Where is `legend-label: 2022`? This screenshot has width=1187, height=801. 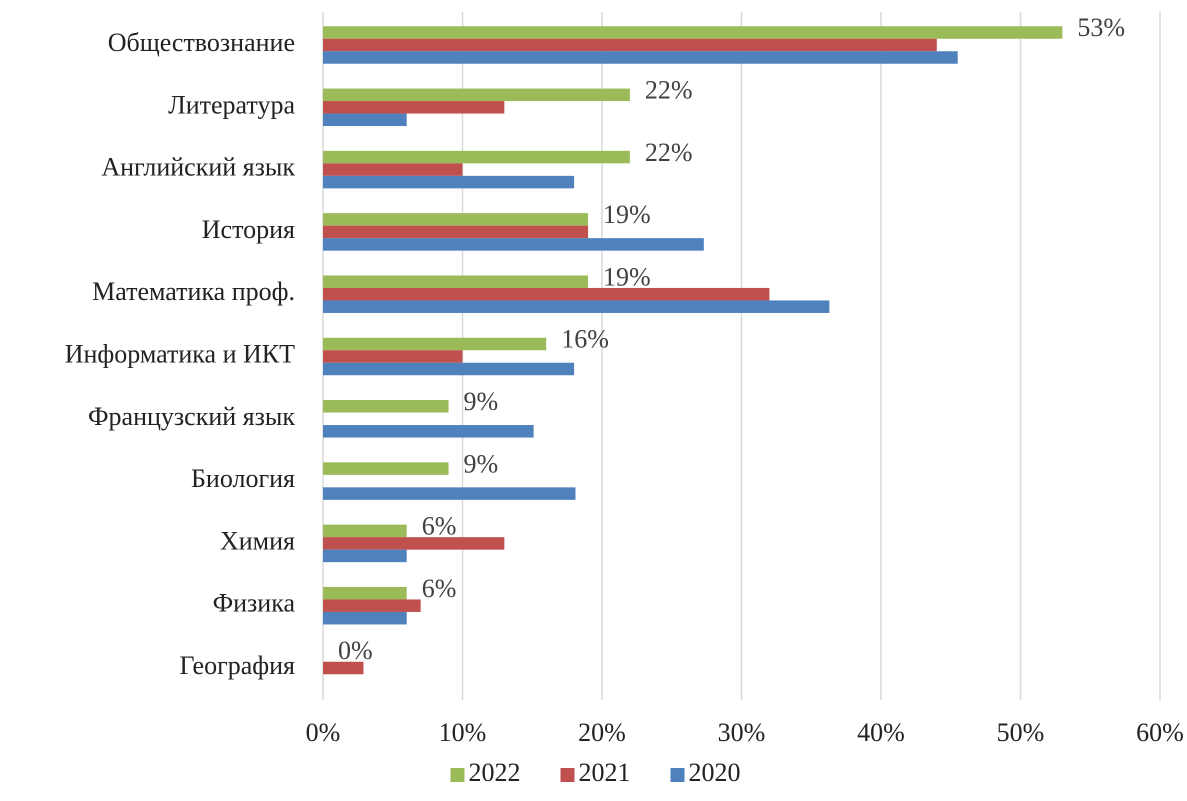
legend-label: 2022 is located at coordinates (495, 772).